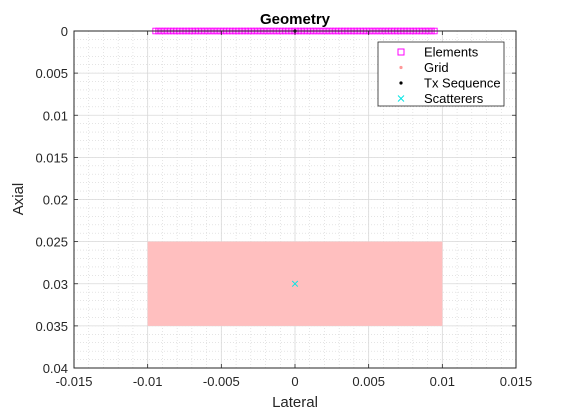 The width and height of the screenshot is (570, 413). I want to click on x-tick-labels: -0.015 -0.01 -0.005 0 0.005 0.01 0.015, so click(294, 381).